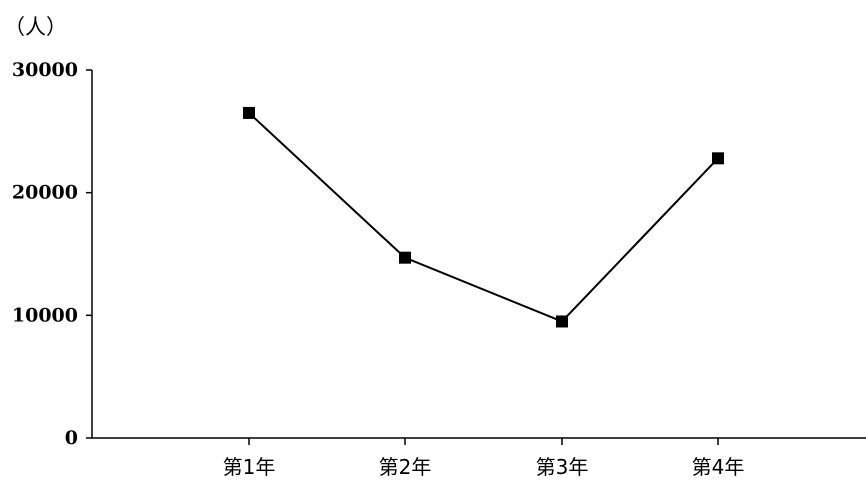 Image resolution: width=866 pixels, height=483 pixels. What do you see at coordinates (484, 458) in the screenshot?
I see `x-axis-ticks: 第1年 第2年 第3年 第4年` at bounding box center [484, 458].